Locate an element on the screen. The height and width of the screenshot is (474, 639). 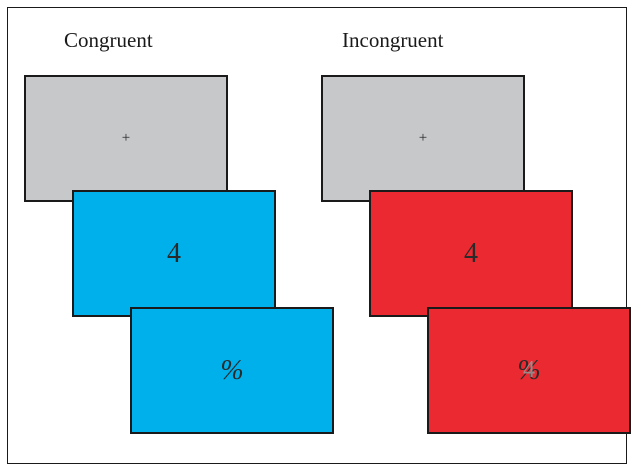
congruent-digit-card: 4 is located at coordinates (174, 253).